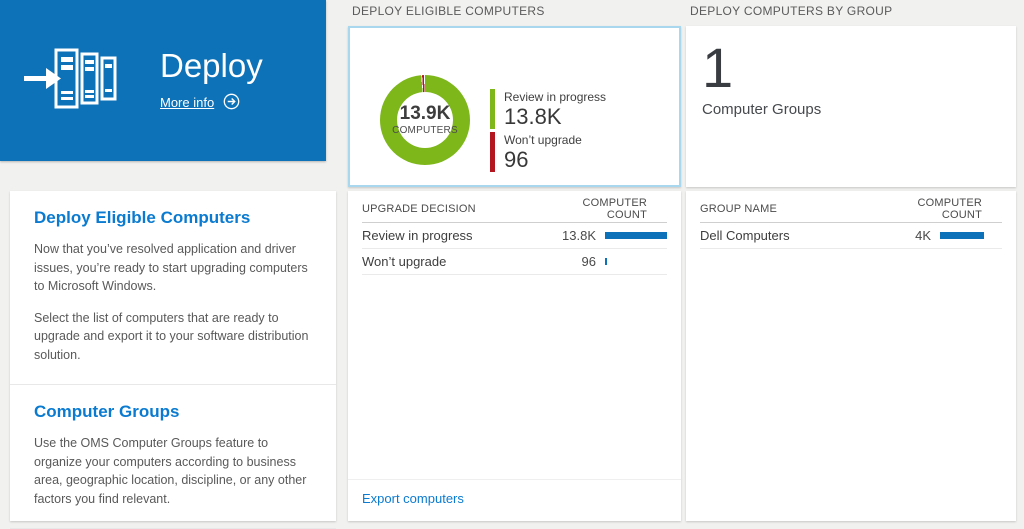 This screenshot has width=1024, height=529. Describe the element at coordinates (425, 113) in the screenshot. I see `donut-center-value: 13.9K` at that location.